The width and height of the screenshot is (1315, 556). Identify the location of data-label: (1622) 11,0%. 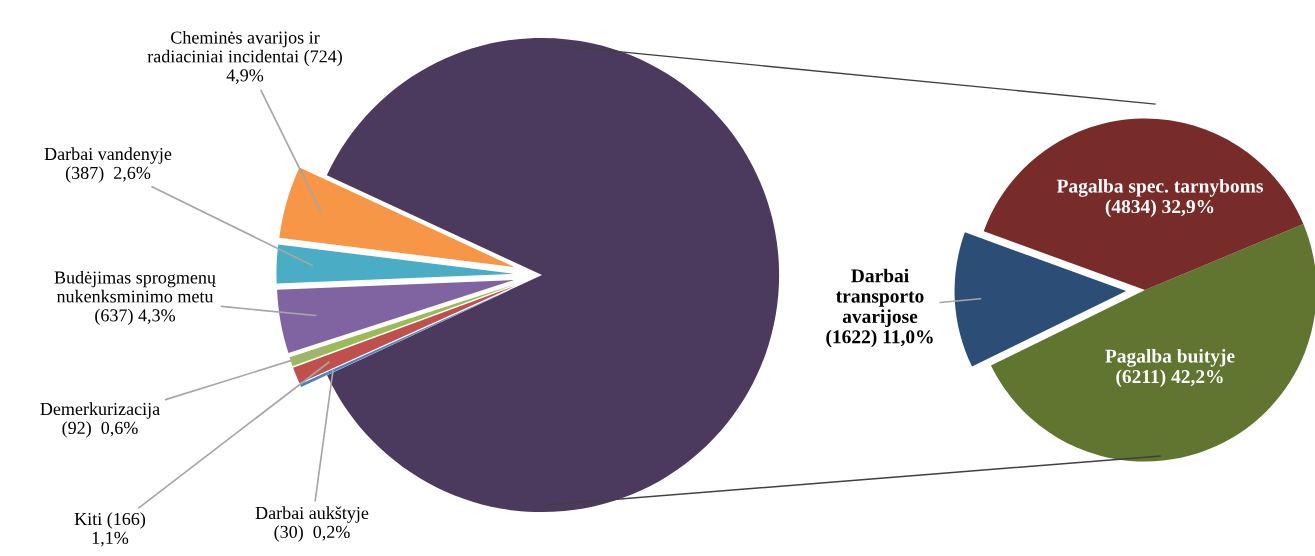
(879, 338).